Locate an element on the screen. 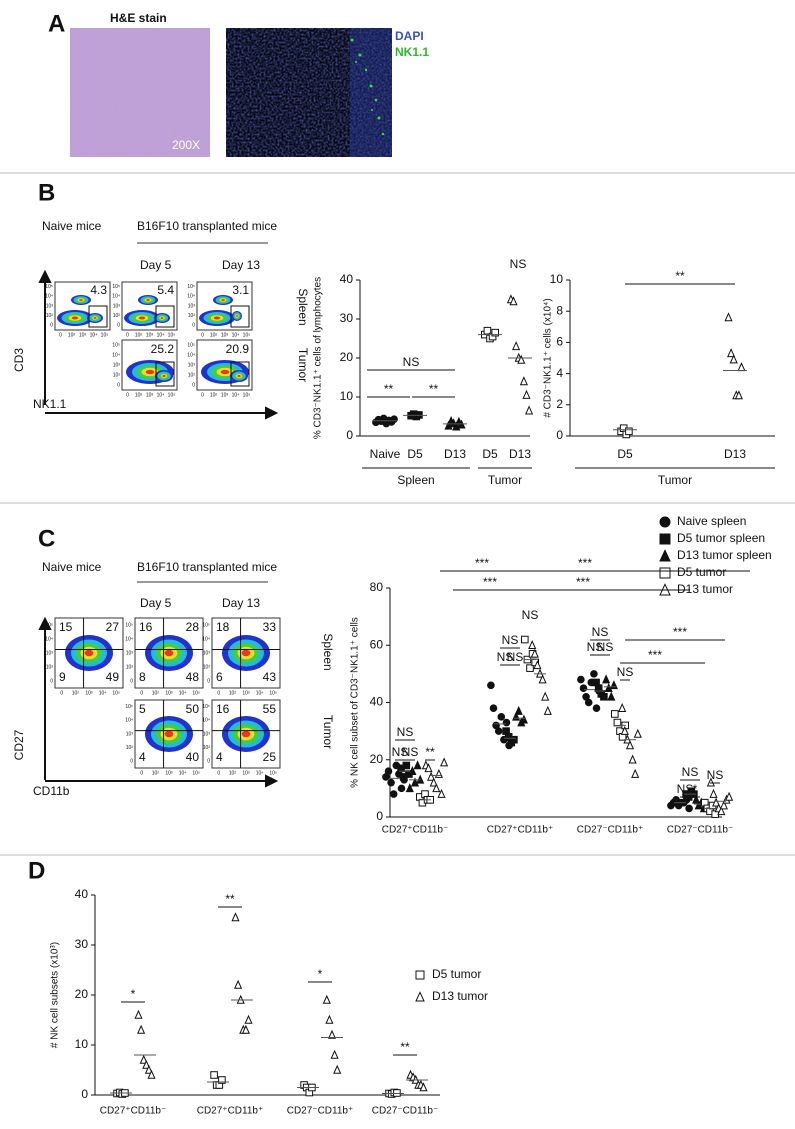 The image size is (795, 1129). x-tick-label: D13 is located at coordinates (455, 454).